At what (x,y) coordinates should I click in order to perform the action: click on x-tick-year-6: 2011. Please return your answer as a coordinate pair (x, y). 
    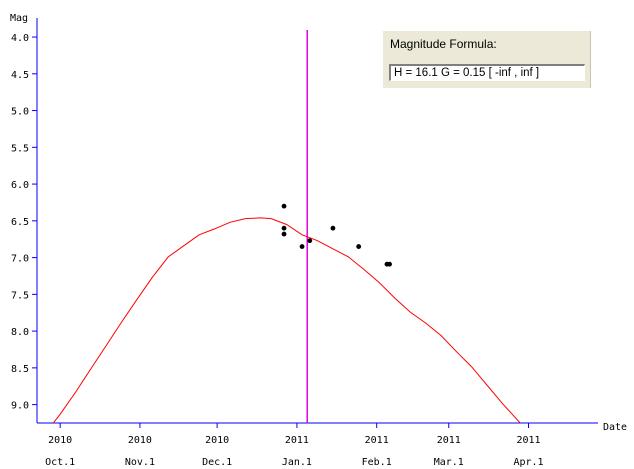
    Looking at the image, I should click on (528, 440).